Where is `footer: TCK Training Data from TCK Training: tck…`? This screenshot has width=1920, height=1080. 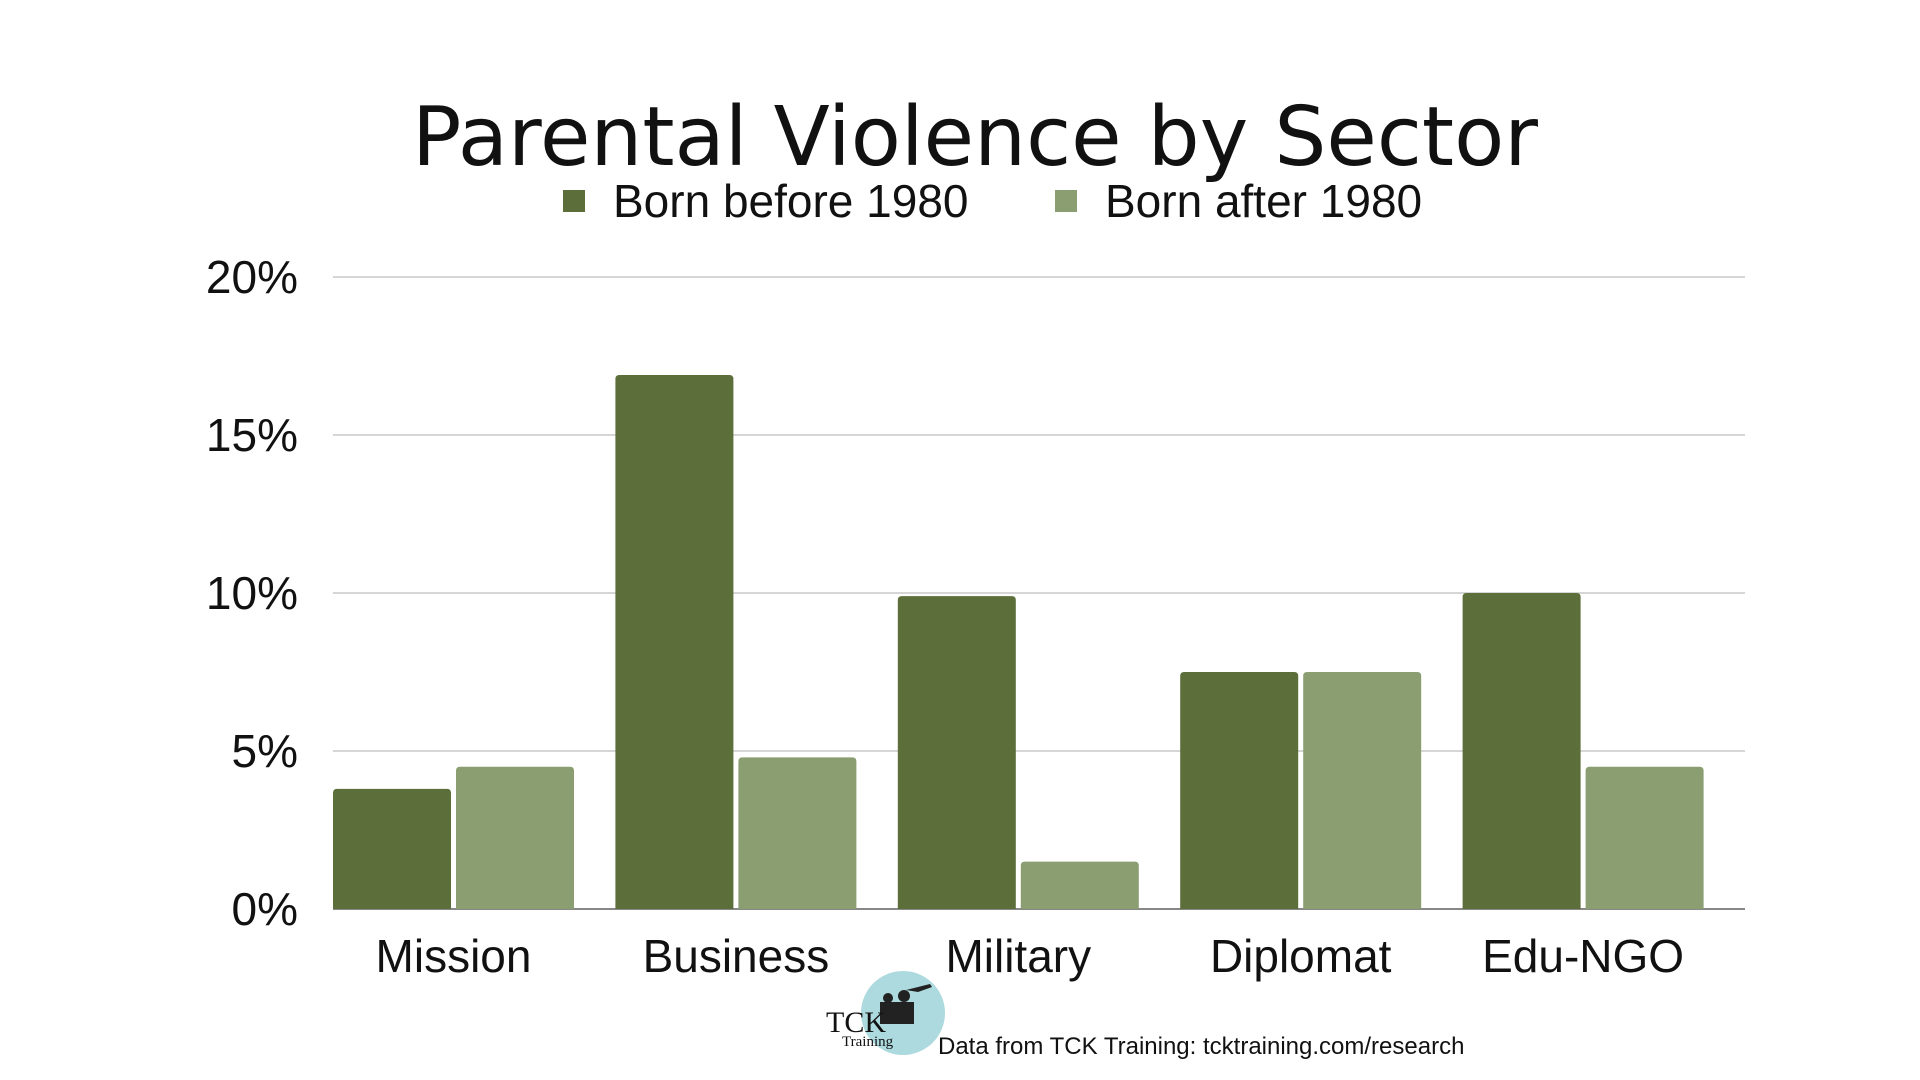
footer: TCK Training Data from TCK Training: tck… is located at coordinates (1145, 1015).